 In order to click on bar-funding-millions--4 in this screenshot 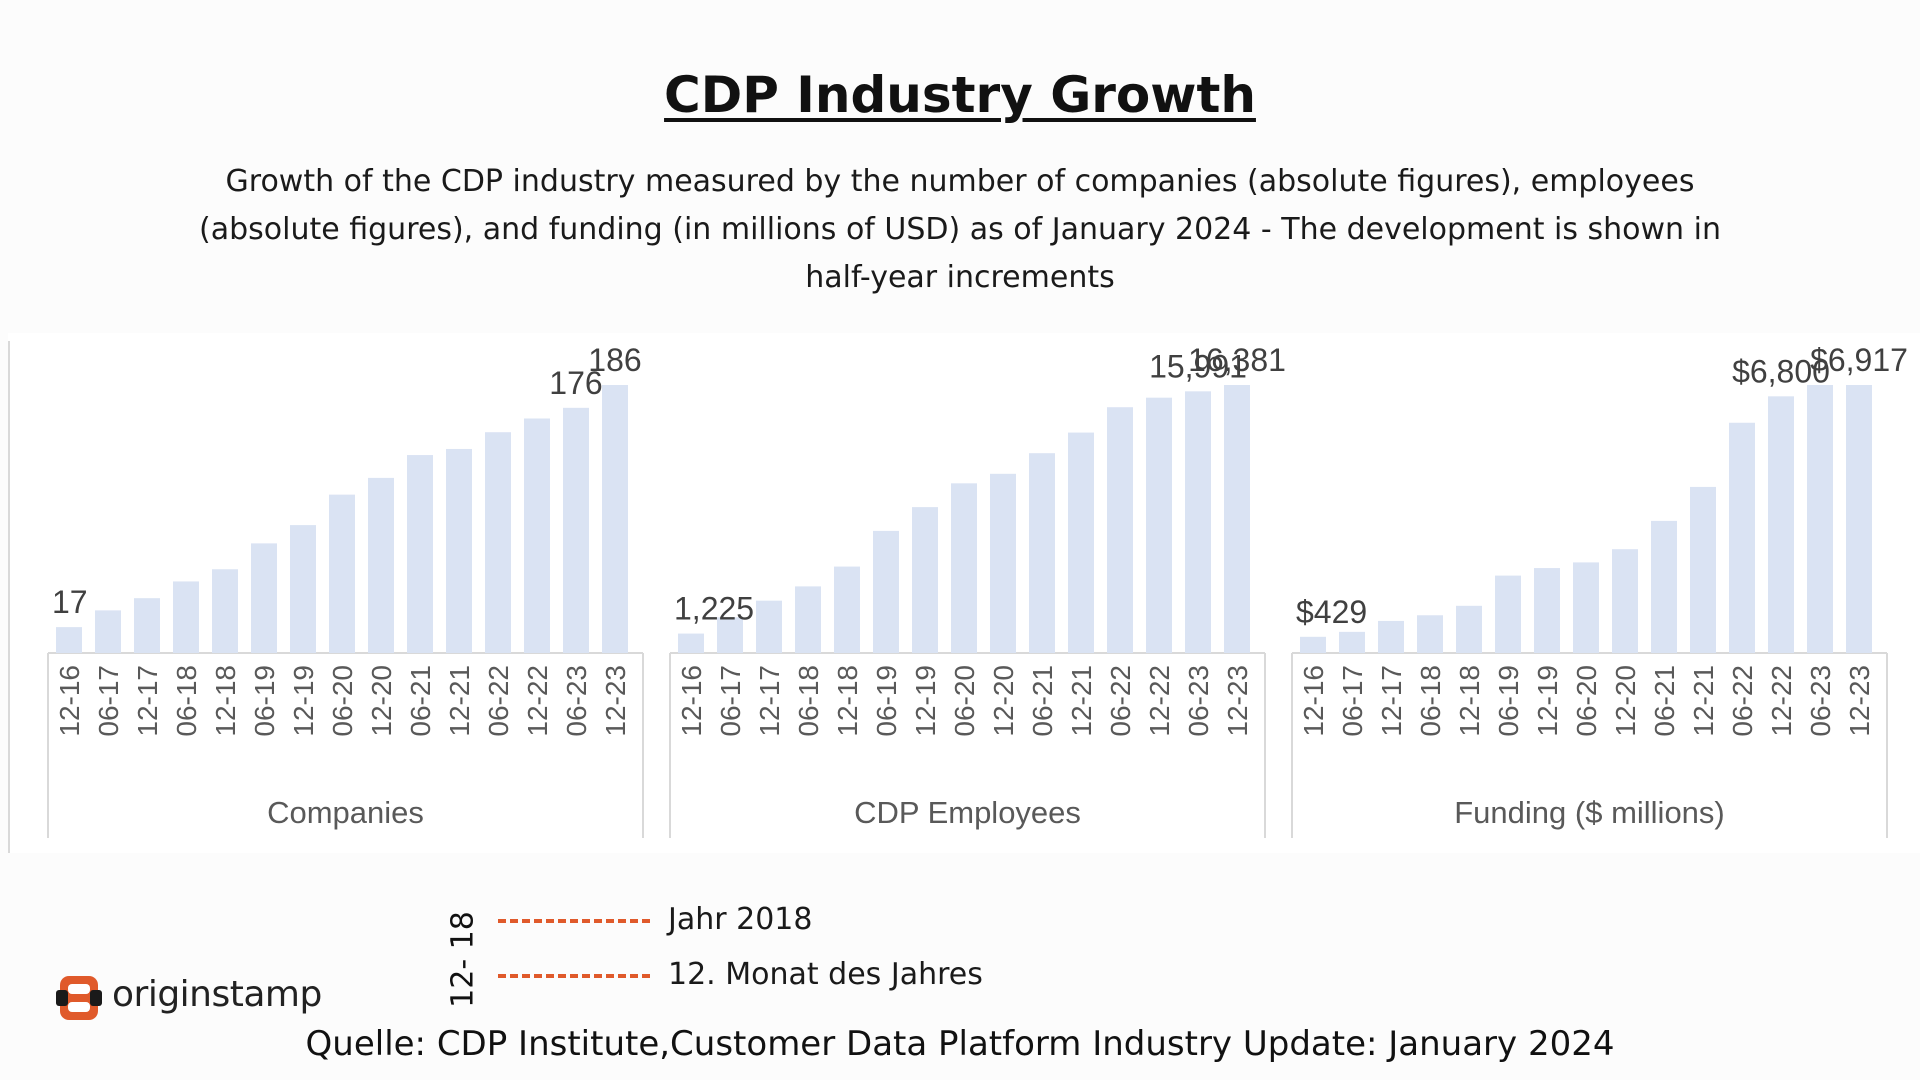, I will do `click(1469, 629)`.